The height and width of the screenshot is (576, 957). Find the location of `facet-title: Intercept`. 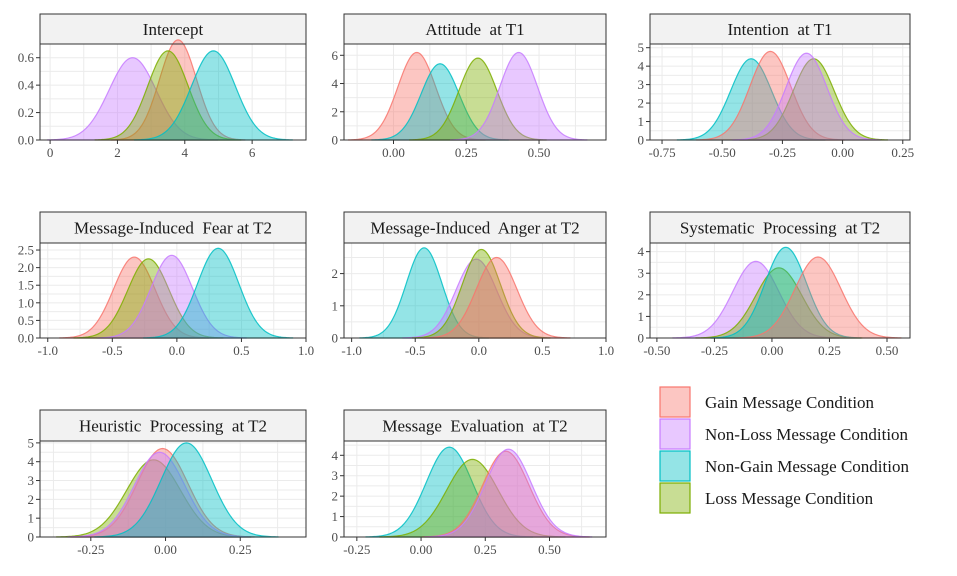

facet-title: Intercept is located at coordinates (173, 29).